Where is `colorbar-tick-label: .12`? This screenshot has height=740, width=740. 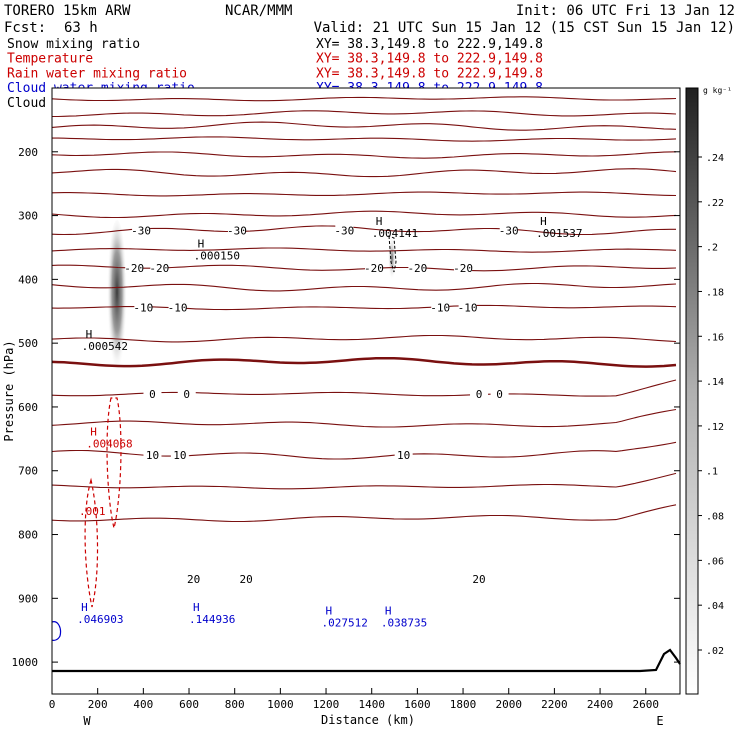 colorbar-tick-label: .12 is located at coordinates (715, 427).